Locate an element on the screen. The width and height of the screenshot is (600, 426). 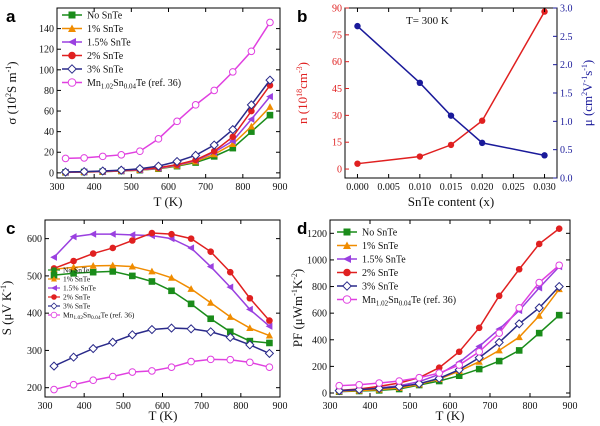
y-tick-label: 400 is located at coordinates (319, 340).